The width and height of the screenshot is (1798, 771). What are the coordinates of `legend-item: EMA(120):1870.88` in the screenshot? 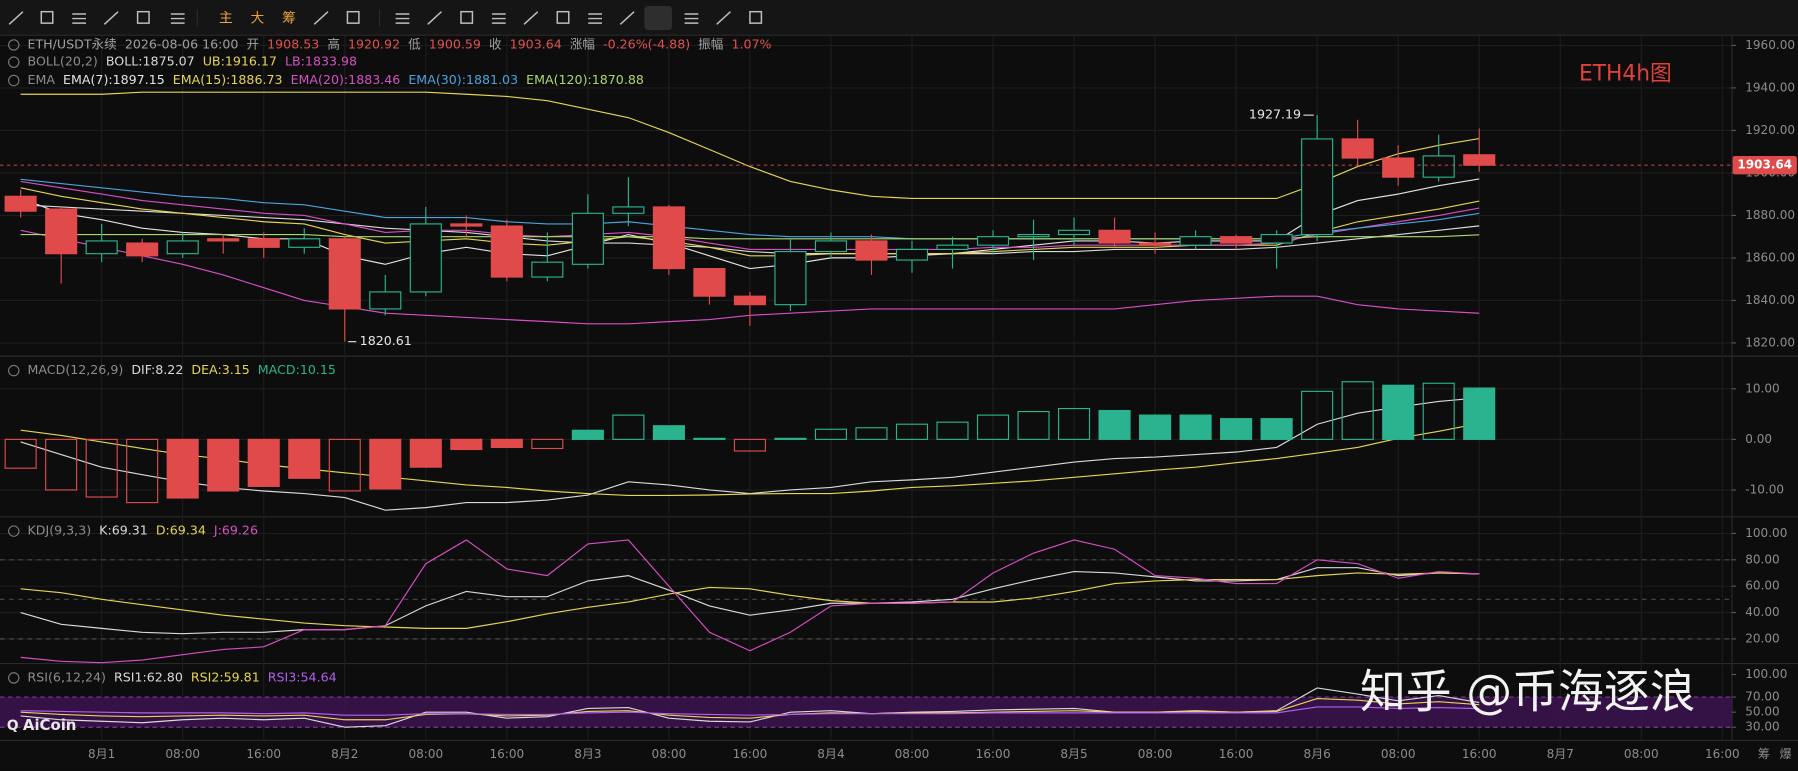 It's located at (585, 79).